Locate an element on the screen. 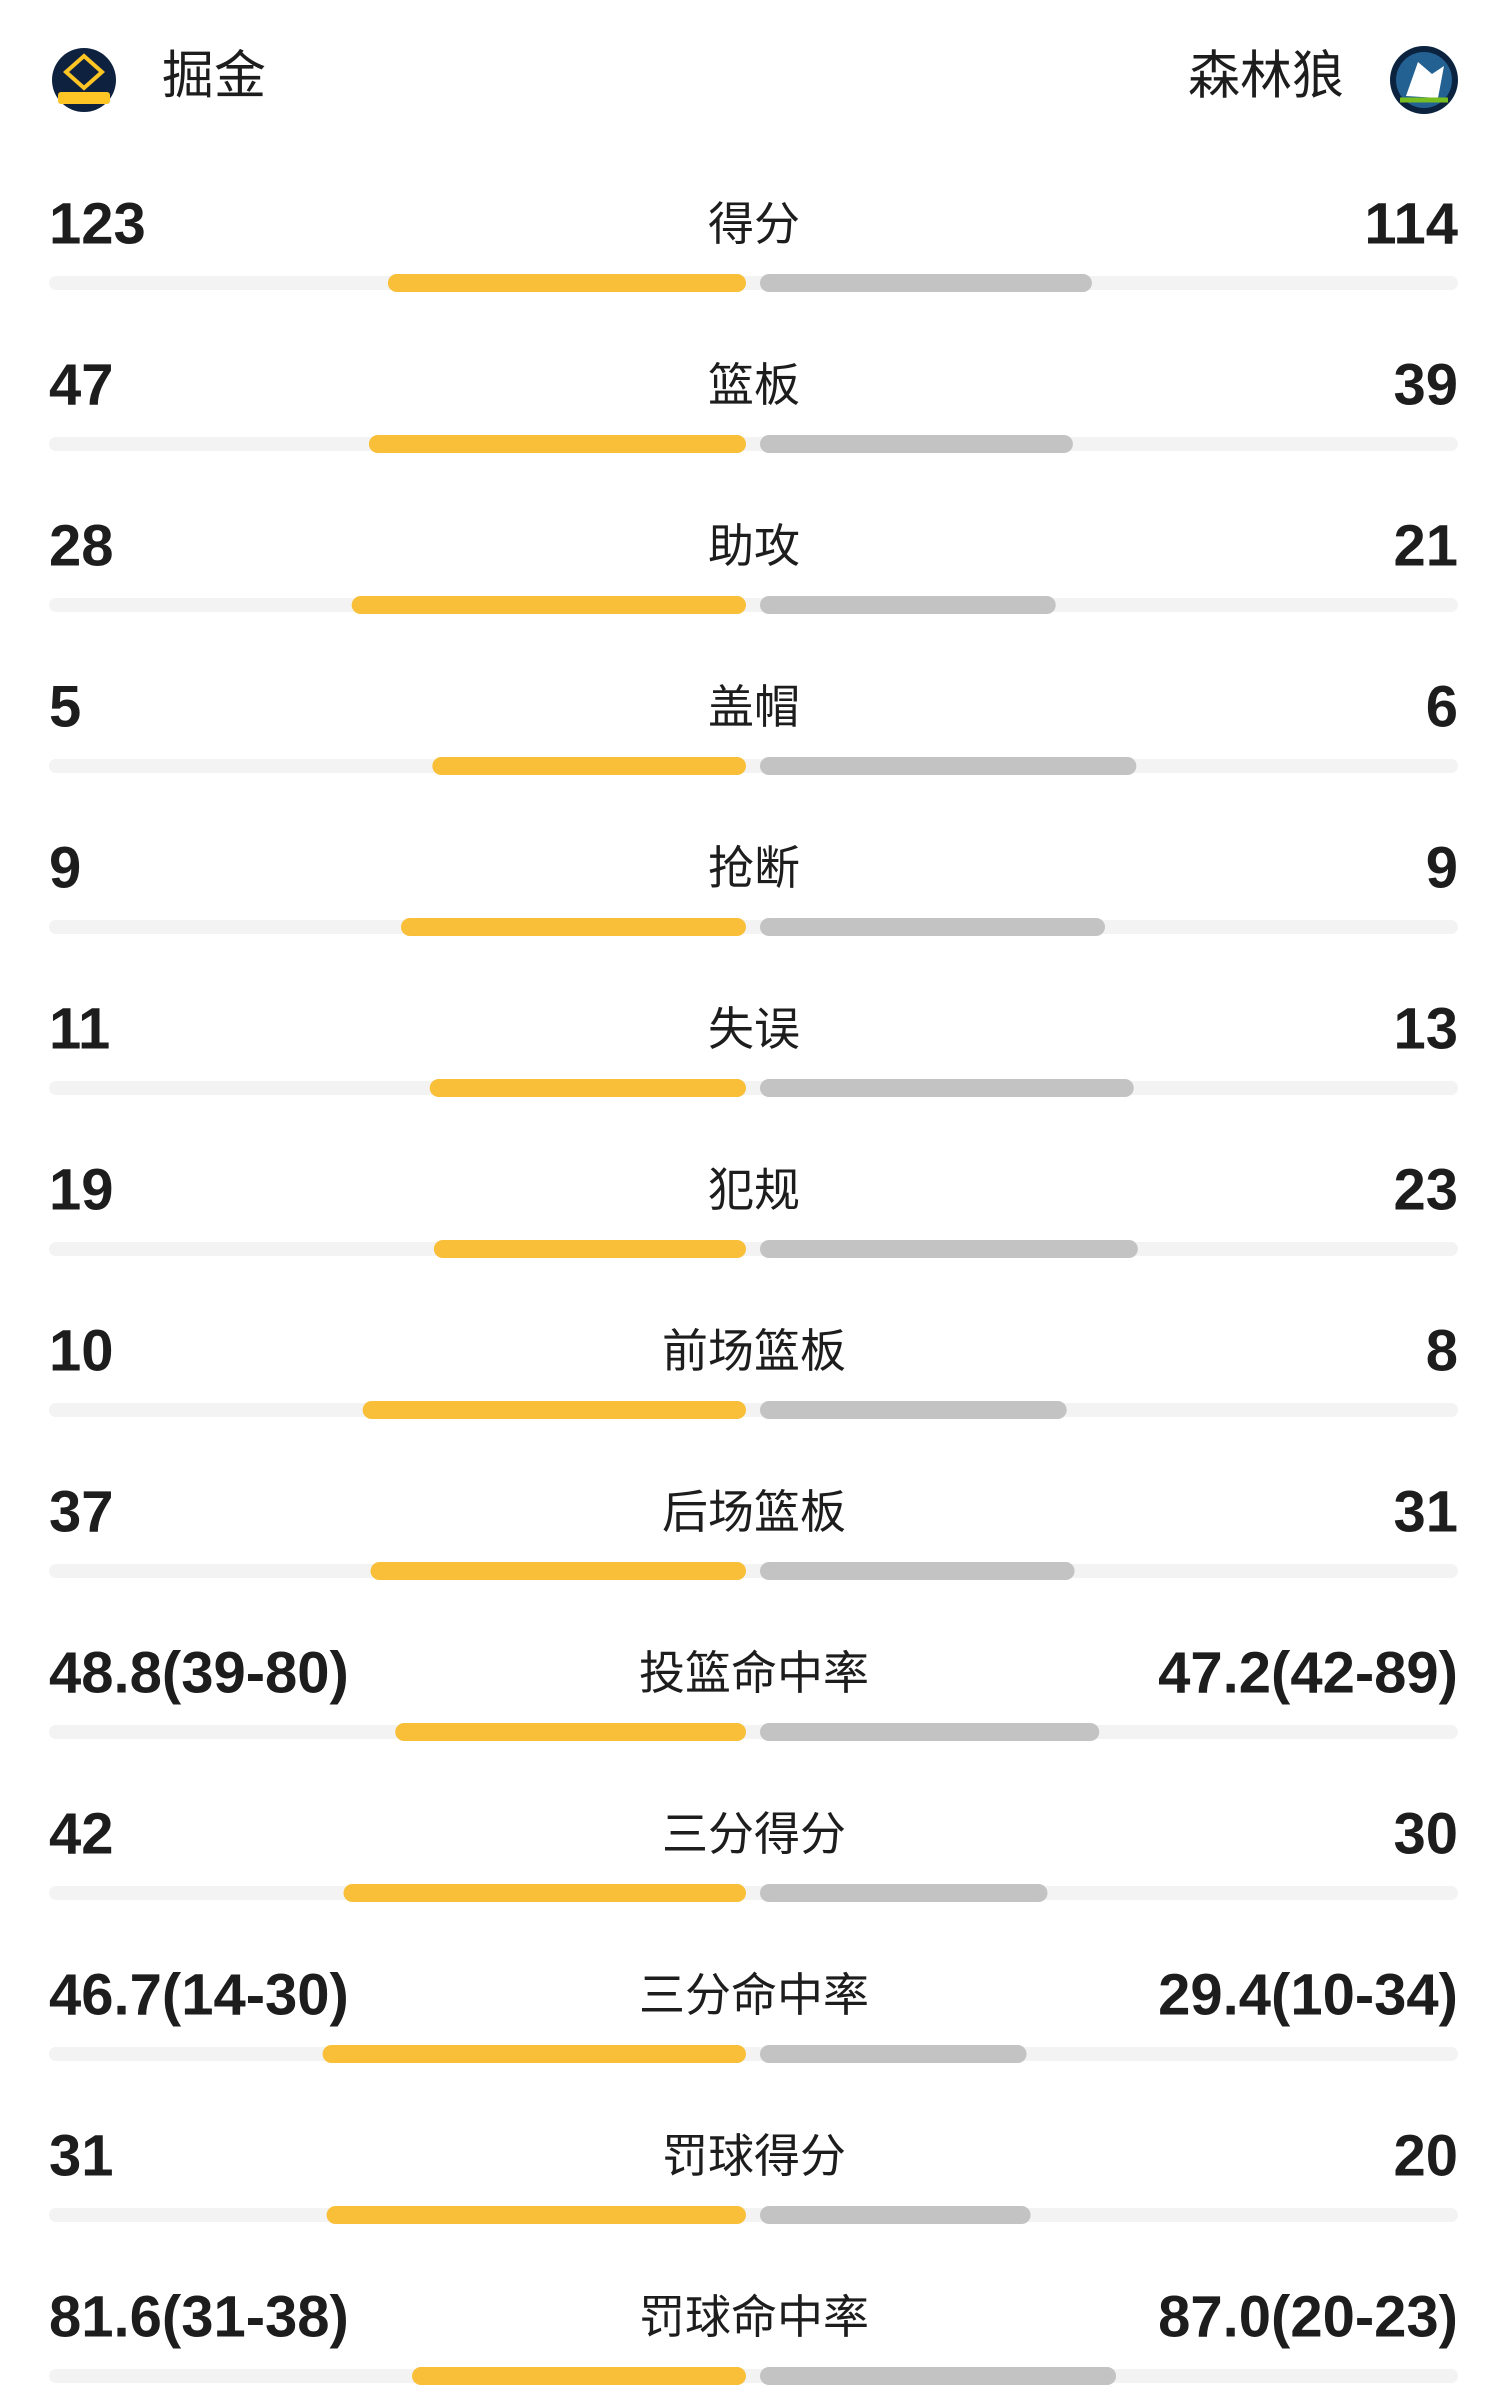  away-value: 30 is located at coordinates (1425, 1833).